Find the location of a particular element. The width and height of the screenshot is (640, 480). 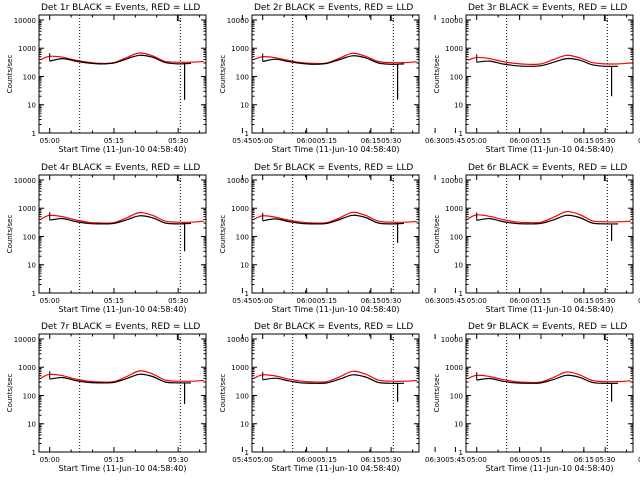

chart-title: Det 4r BLACK = Events, RED = LLD is located at coordinates (120, 168).